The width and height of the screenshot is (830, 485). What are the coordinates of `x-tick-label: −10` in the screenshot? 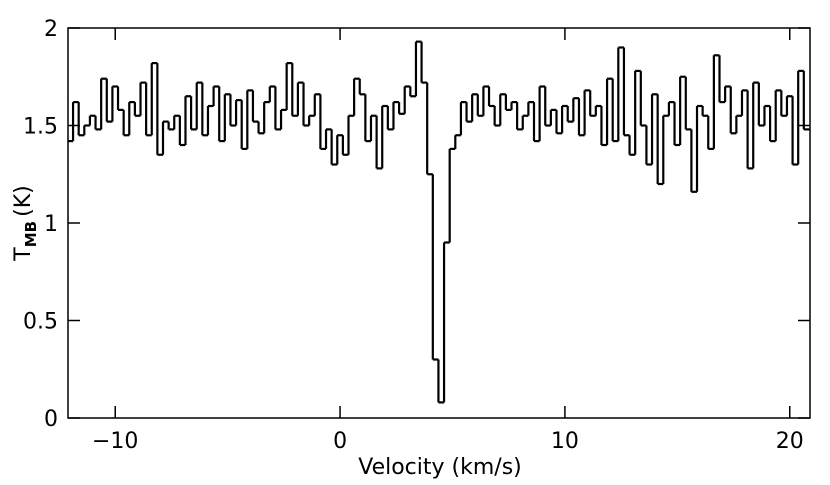 It's located at (115, 441).